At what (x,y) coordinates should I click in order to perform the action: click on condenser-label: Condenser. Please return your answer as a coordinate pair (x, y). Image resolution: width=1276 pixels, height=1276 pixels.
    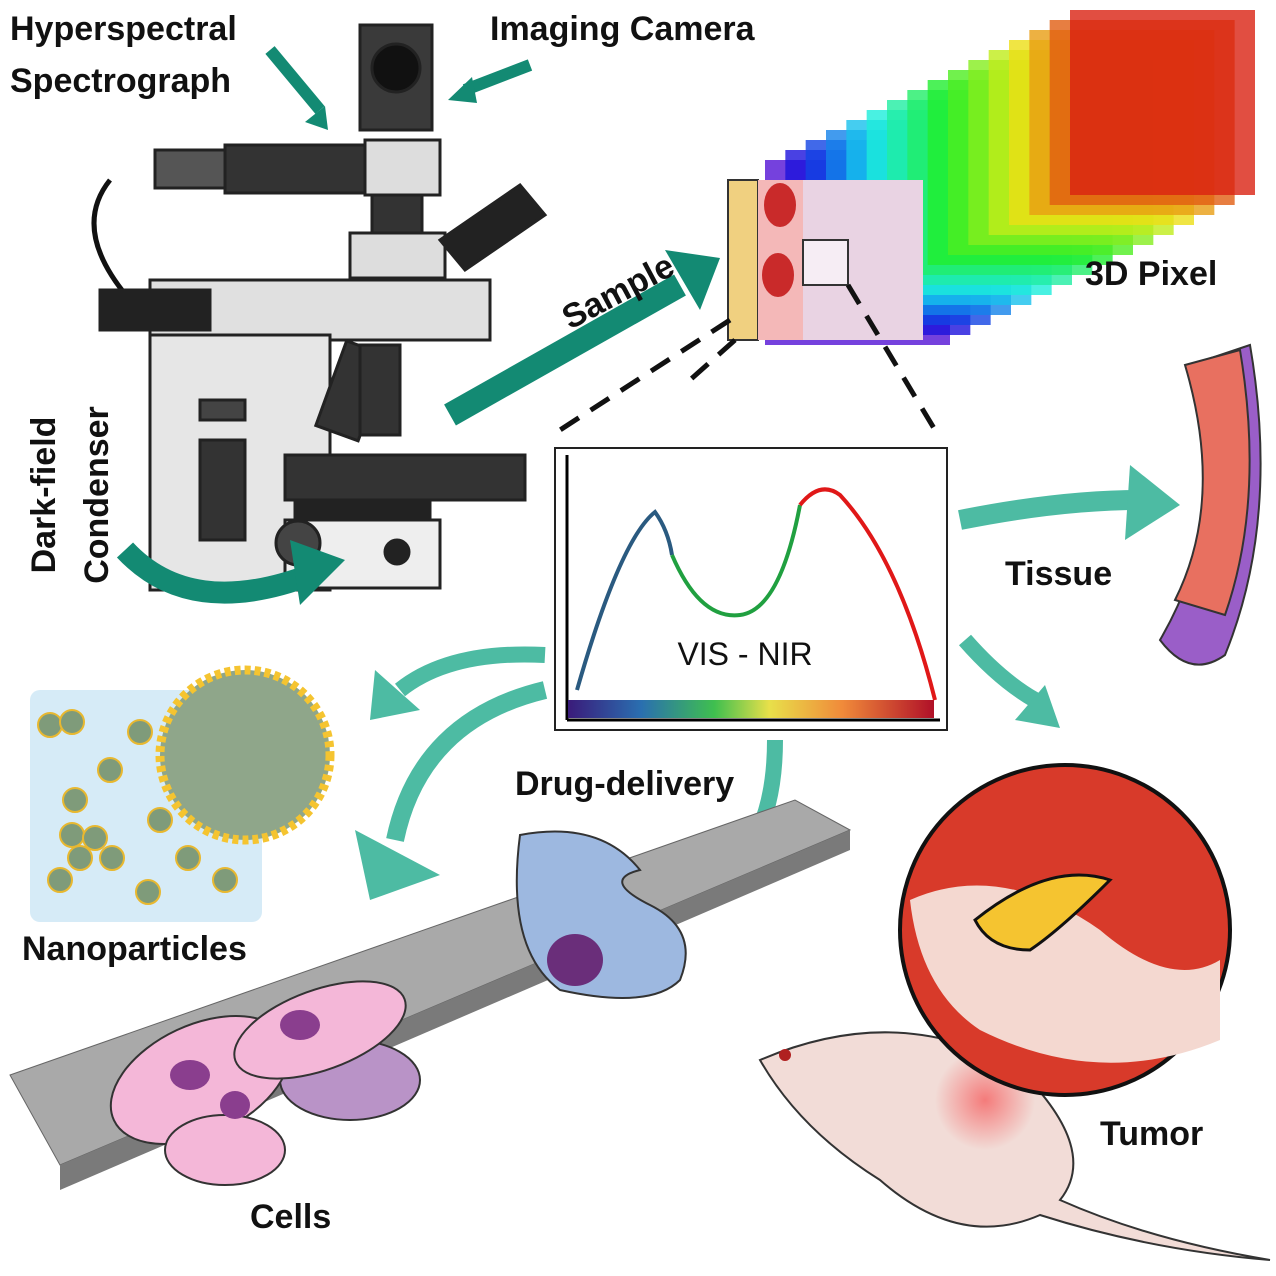
    Looking at the image, I should click on (97, 495).